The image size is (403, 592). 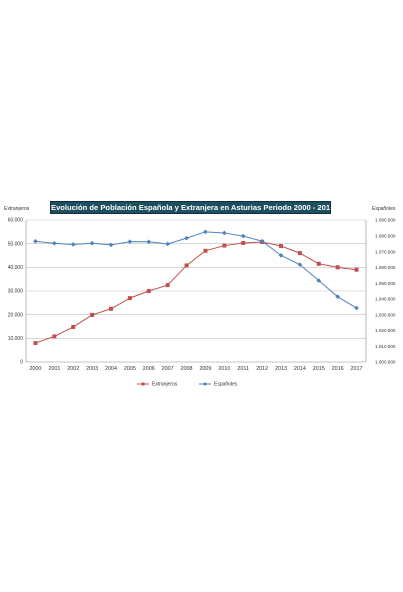 I want to click on y-left-tick-label: 40.000, so click(x=16, y=268).